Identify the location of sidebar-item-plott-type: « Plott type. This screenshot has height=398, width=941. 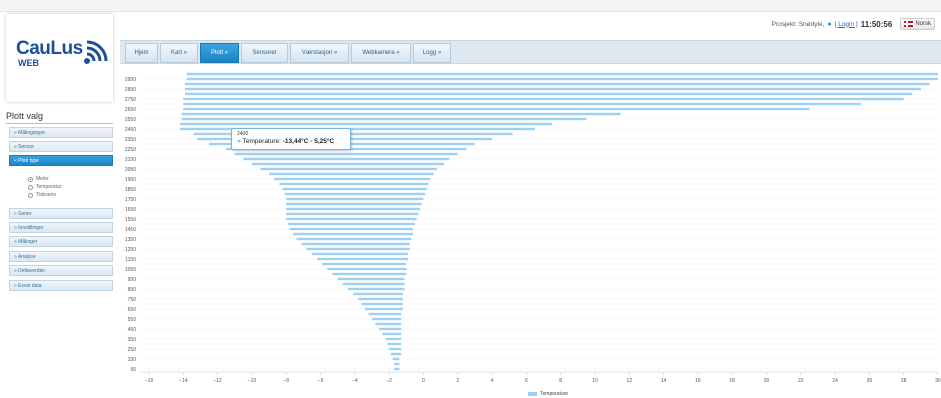
(61, 160).